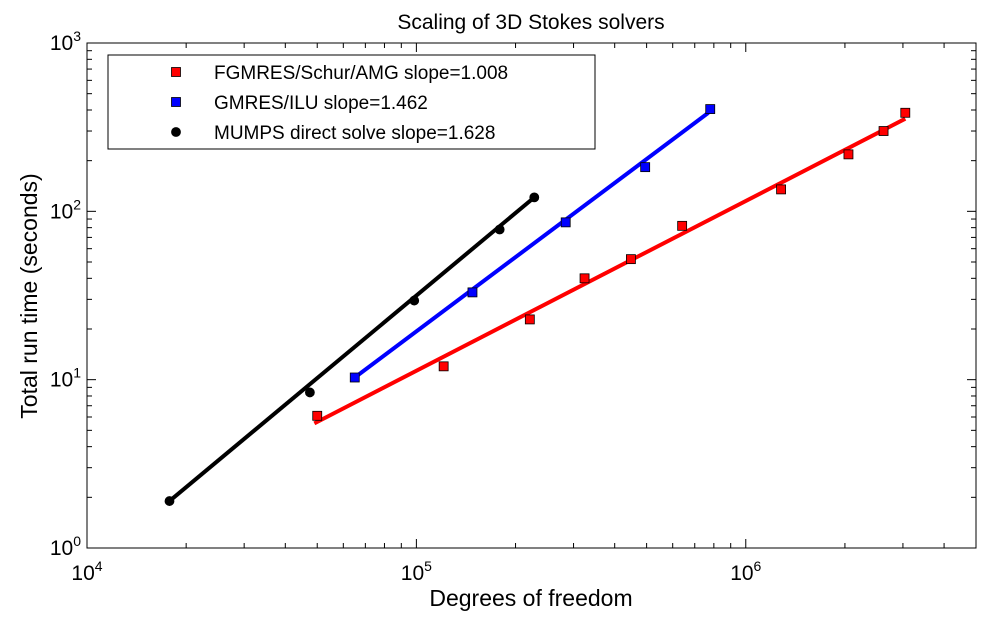 Image resolution: width=1000 pixels, height=618 pixels. What do you see at coordinates (354, 133) in the screenshot?
I see `legend-label: MUMPS direct solve slope=1.628` at bounding box center [354, 133].